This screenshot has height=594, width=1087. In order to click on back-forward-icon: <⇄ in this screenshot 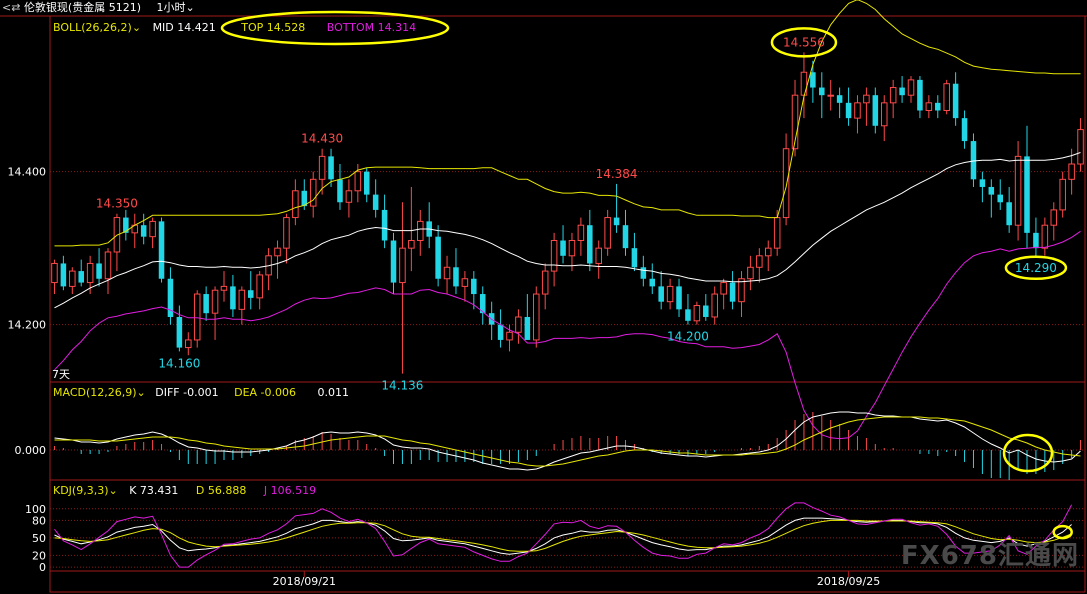, I will do `click(13, 7)`.